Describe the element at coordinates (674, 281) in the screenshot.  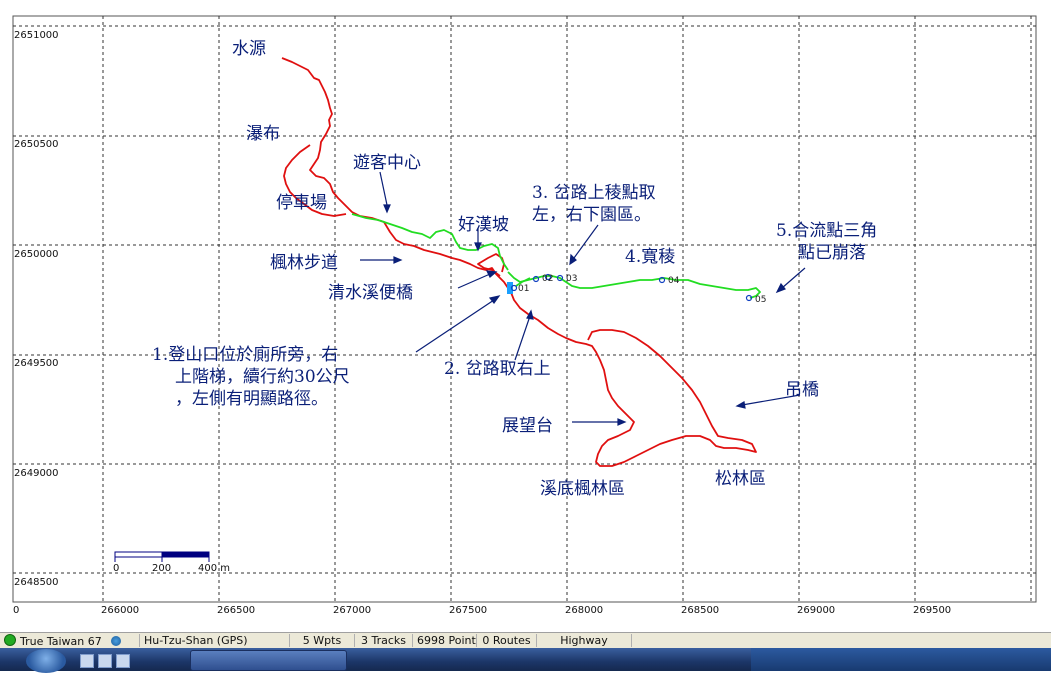
I see `svg-text: 04` at that location.